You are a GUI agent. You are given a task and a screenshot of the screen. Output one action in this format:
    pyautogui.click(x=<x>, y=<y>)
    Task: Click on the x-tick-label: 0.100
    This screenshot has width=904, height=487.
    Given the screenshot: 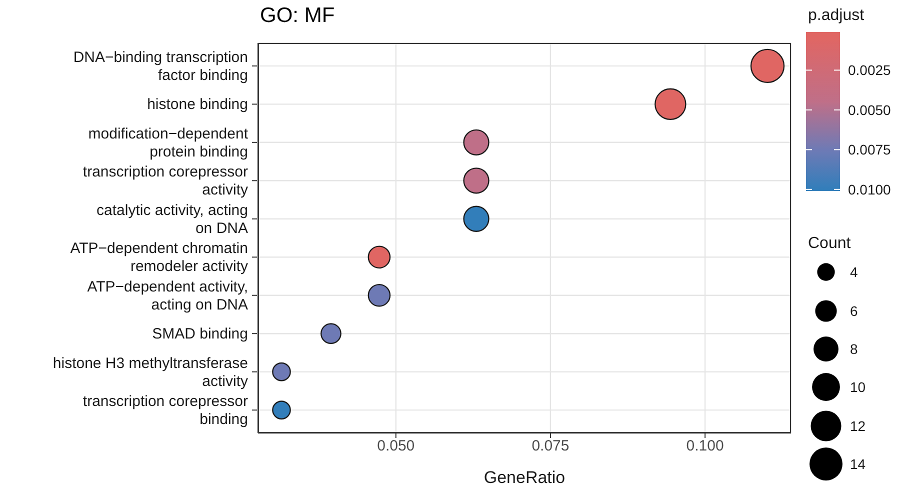 What is the action you would take?
    pyautogui.click(x=705, y=446)
    